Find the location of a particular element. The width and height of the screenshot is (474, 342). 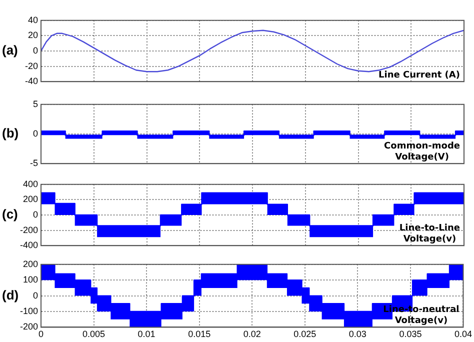

y-tick-label: -5 is located at coordinates (34, 163).